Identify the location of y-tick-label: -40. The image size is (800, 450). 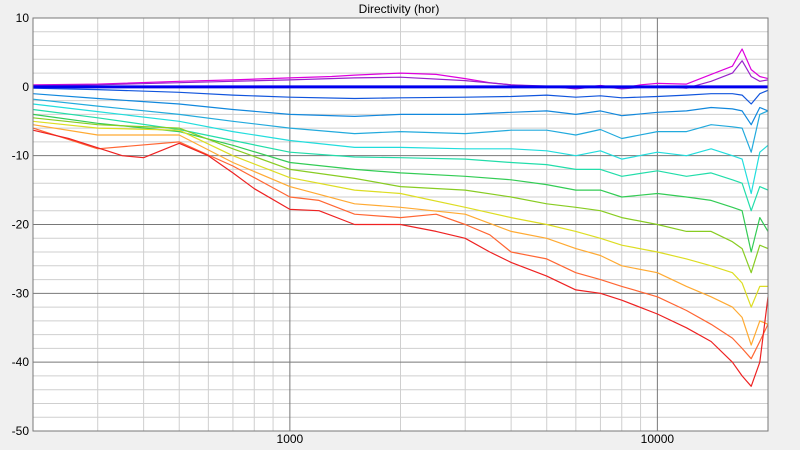
(21, 362).